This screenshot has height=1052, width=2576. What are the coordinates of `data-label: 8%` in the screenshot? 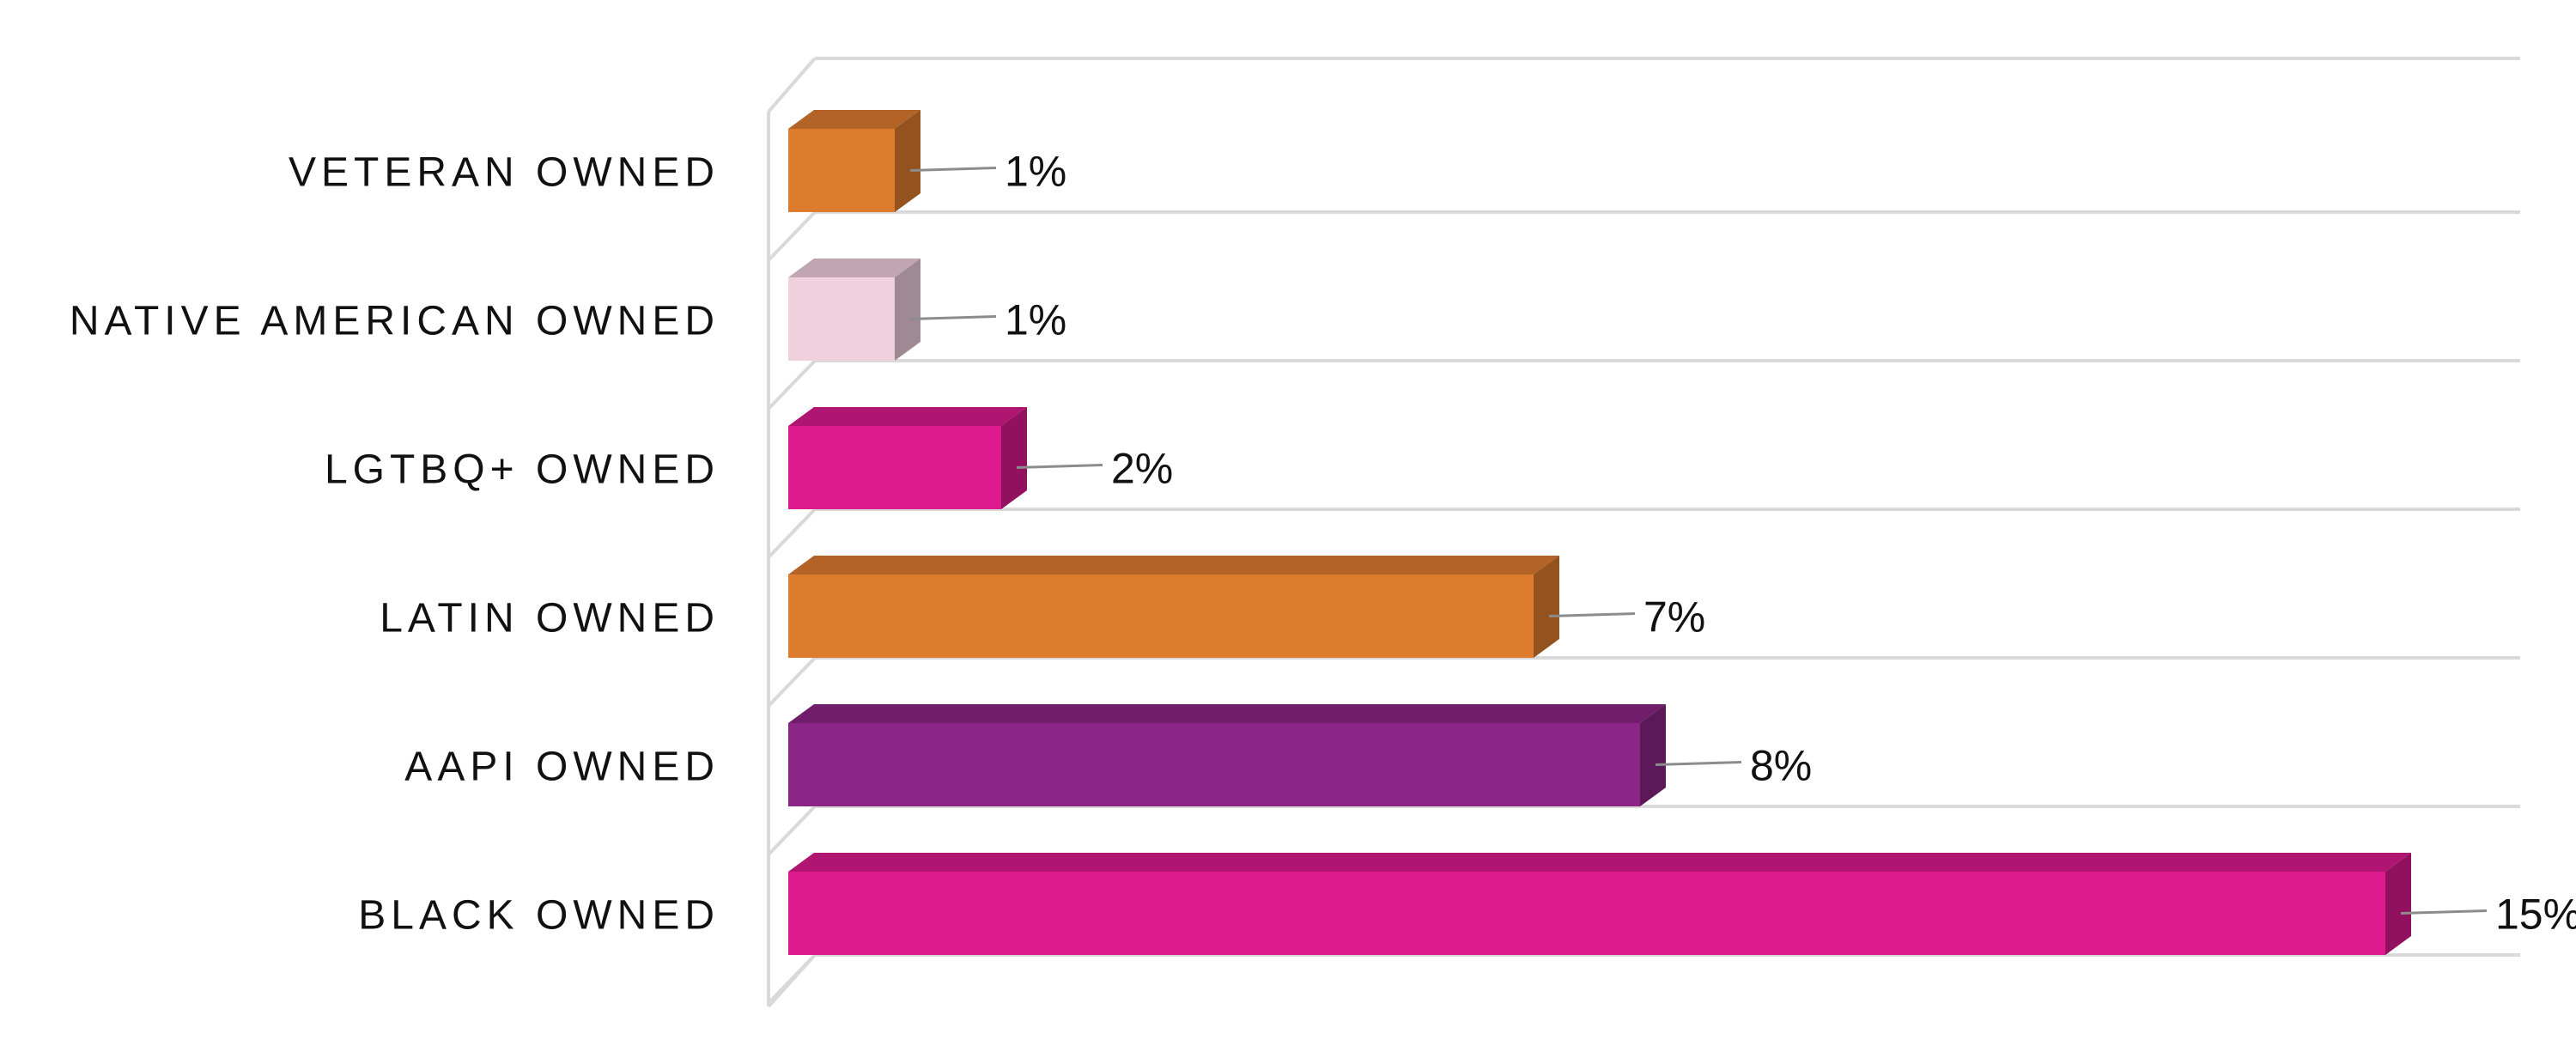 It's located at (1781, 766).